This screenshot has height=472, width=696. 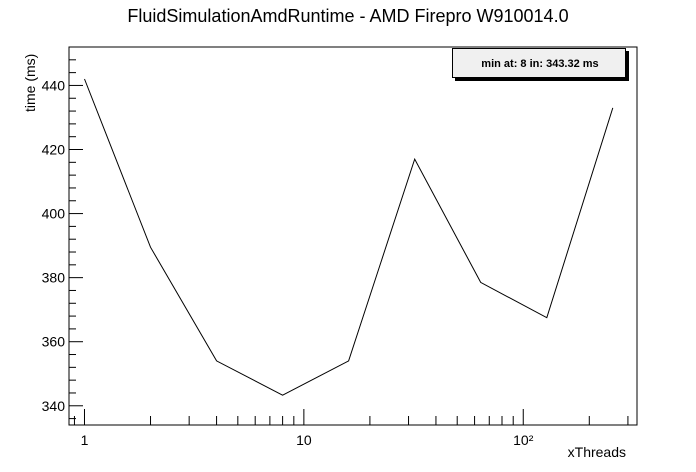 I want to click on stats-box: min at: 8 in: 343.32 ms, so click(x=539, y=63).